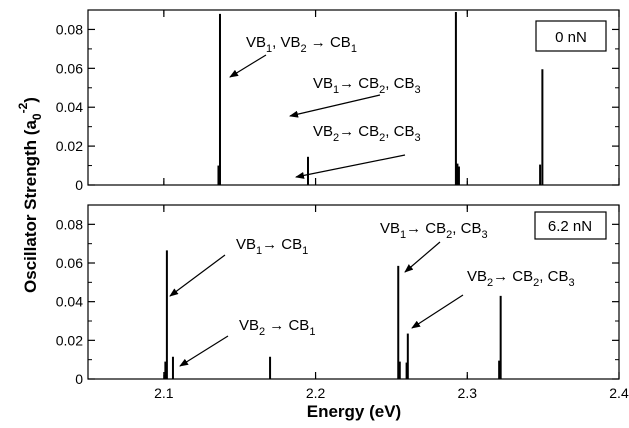  I want to click on y-tick-label-top: 0.04, so click(69, 107).